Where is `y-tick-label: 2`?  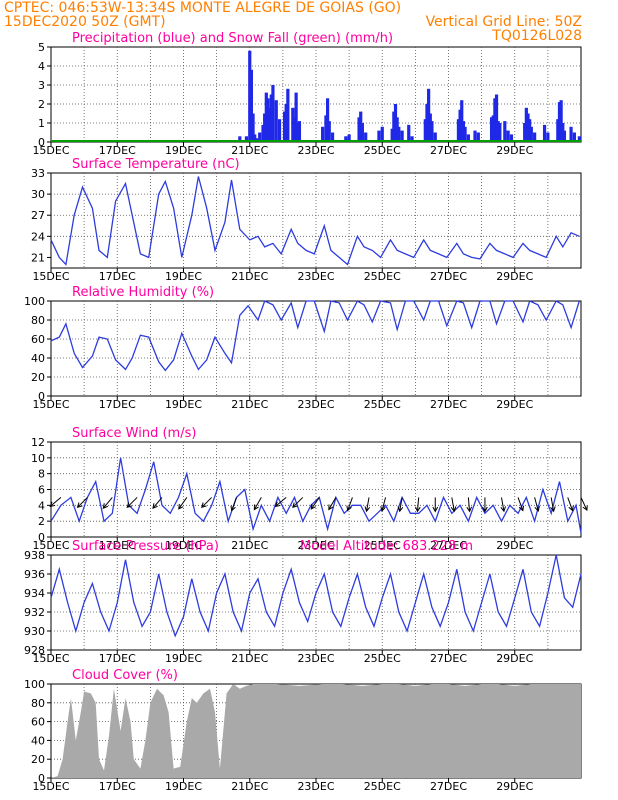 y-tick-label: 2 is located at coordinates (41, 521).